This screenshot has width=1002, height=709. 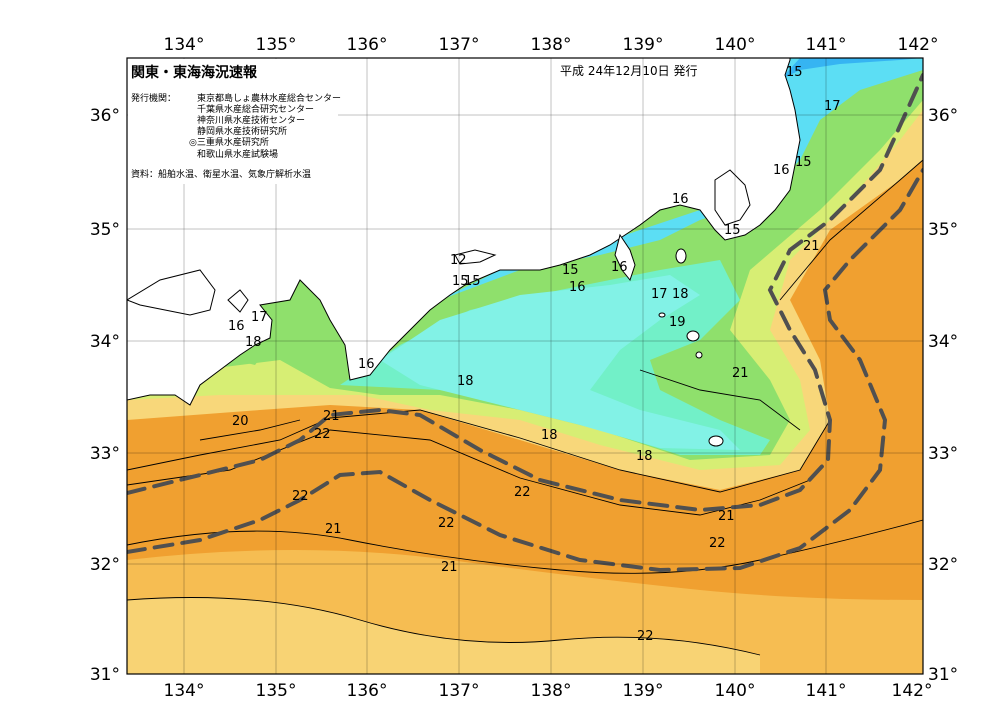 I want to click on data-source: 資料：船舶水温、衛星水温、気象庁解析水温, so click(x=221, y=174).